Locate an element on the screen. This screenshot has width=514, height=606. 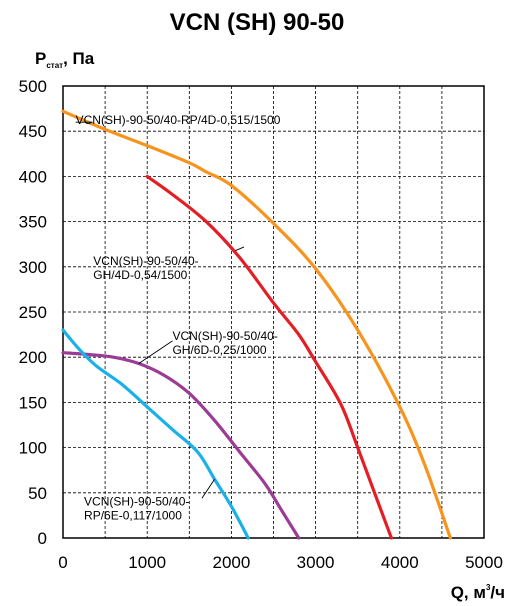
x-tick-label: 1000 is located at coordinates (147, 562).